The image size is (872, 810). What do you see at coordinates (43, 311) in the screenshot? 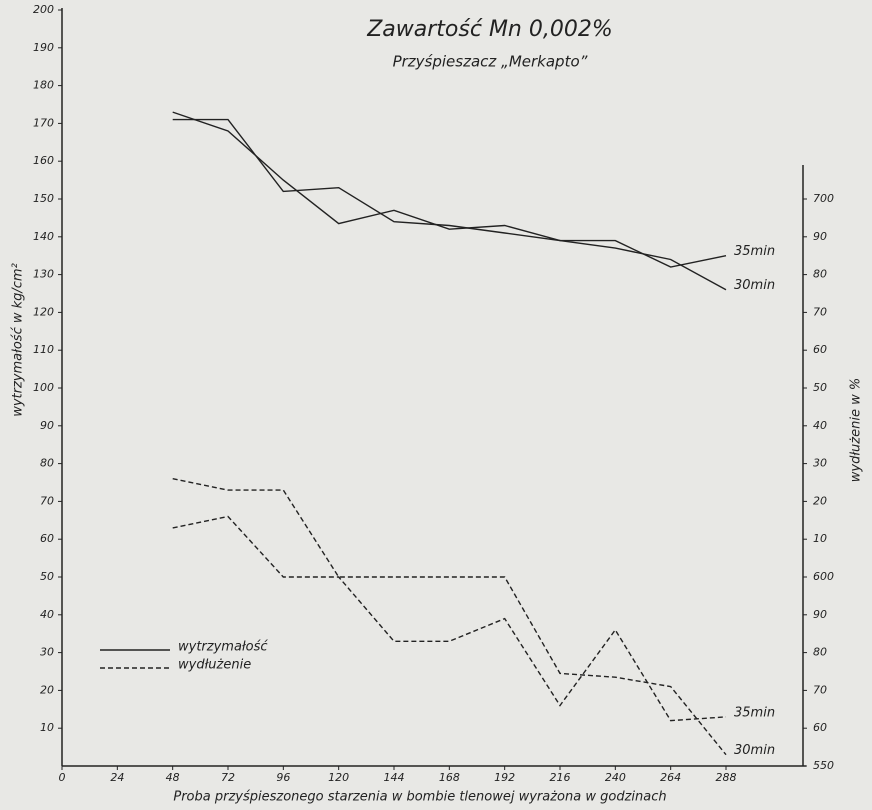
I see `y-tick-label: 120` at bounding box center [43, 311].